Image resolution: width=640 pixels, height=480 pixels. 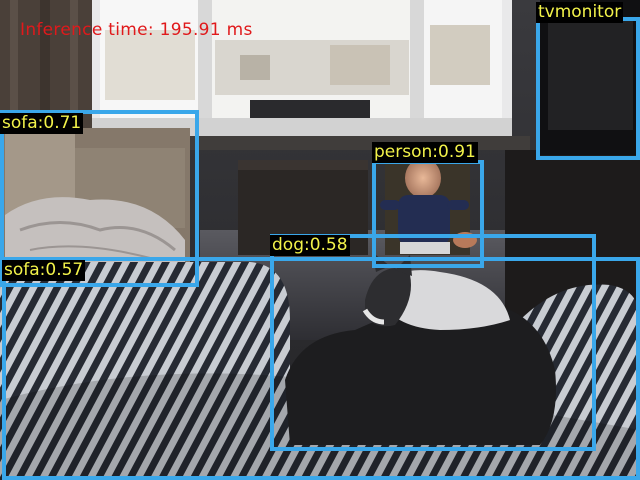 I want to click on detection-label-sofa-upper: sofa:0.71, so click(x=42, y=123).